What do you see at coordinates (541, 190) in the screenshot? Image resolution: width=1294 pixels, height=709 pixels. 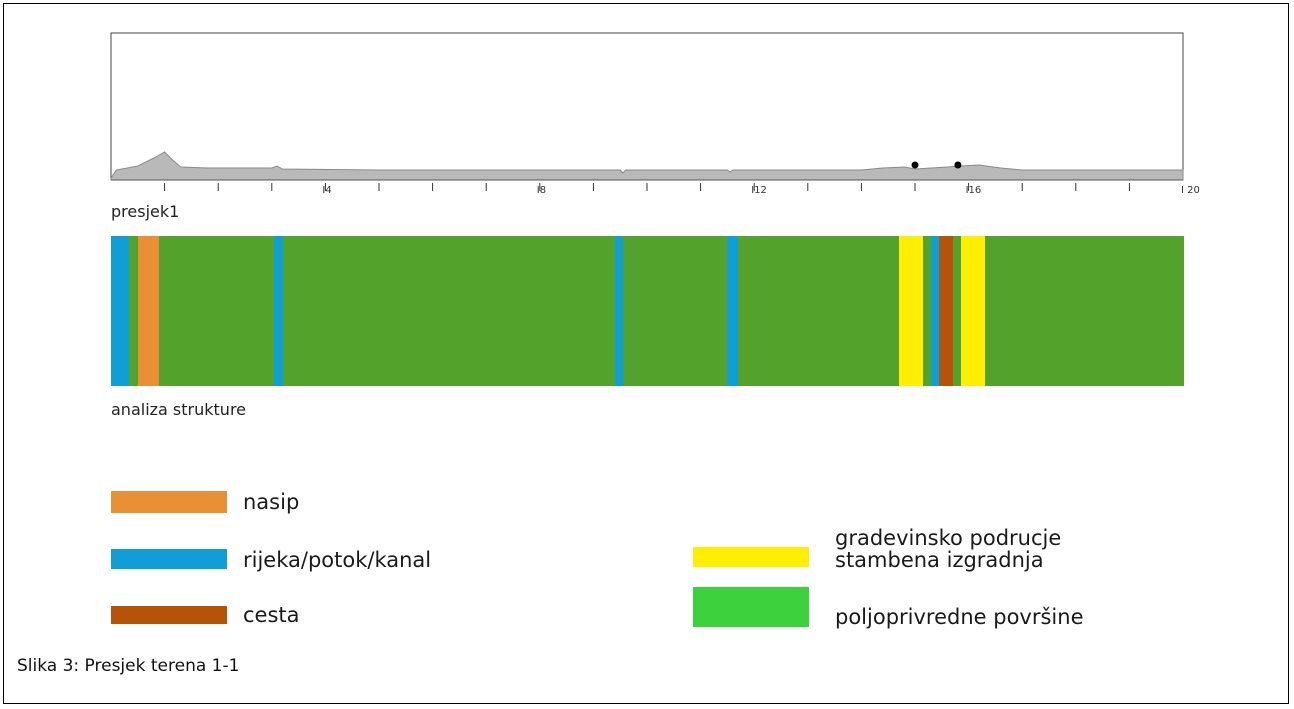 I see `profile-axis-tick-label: I8` at bounding box center [541, 190].